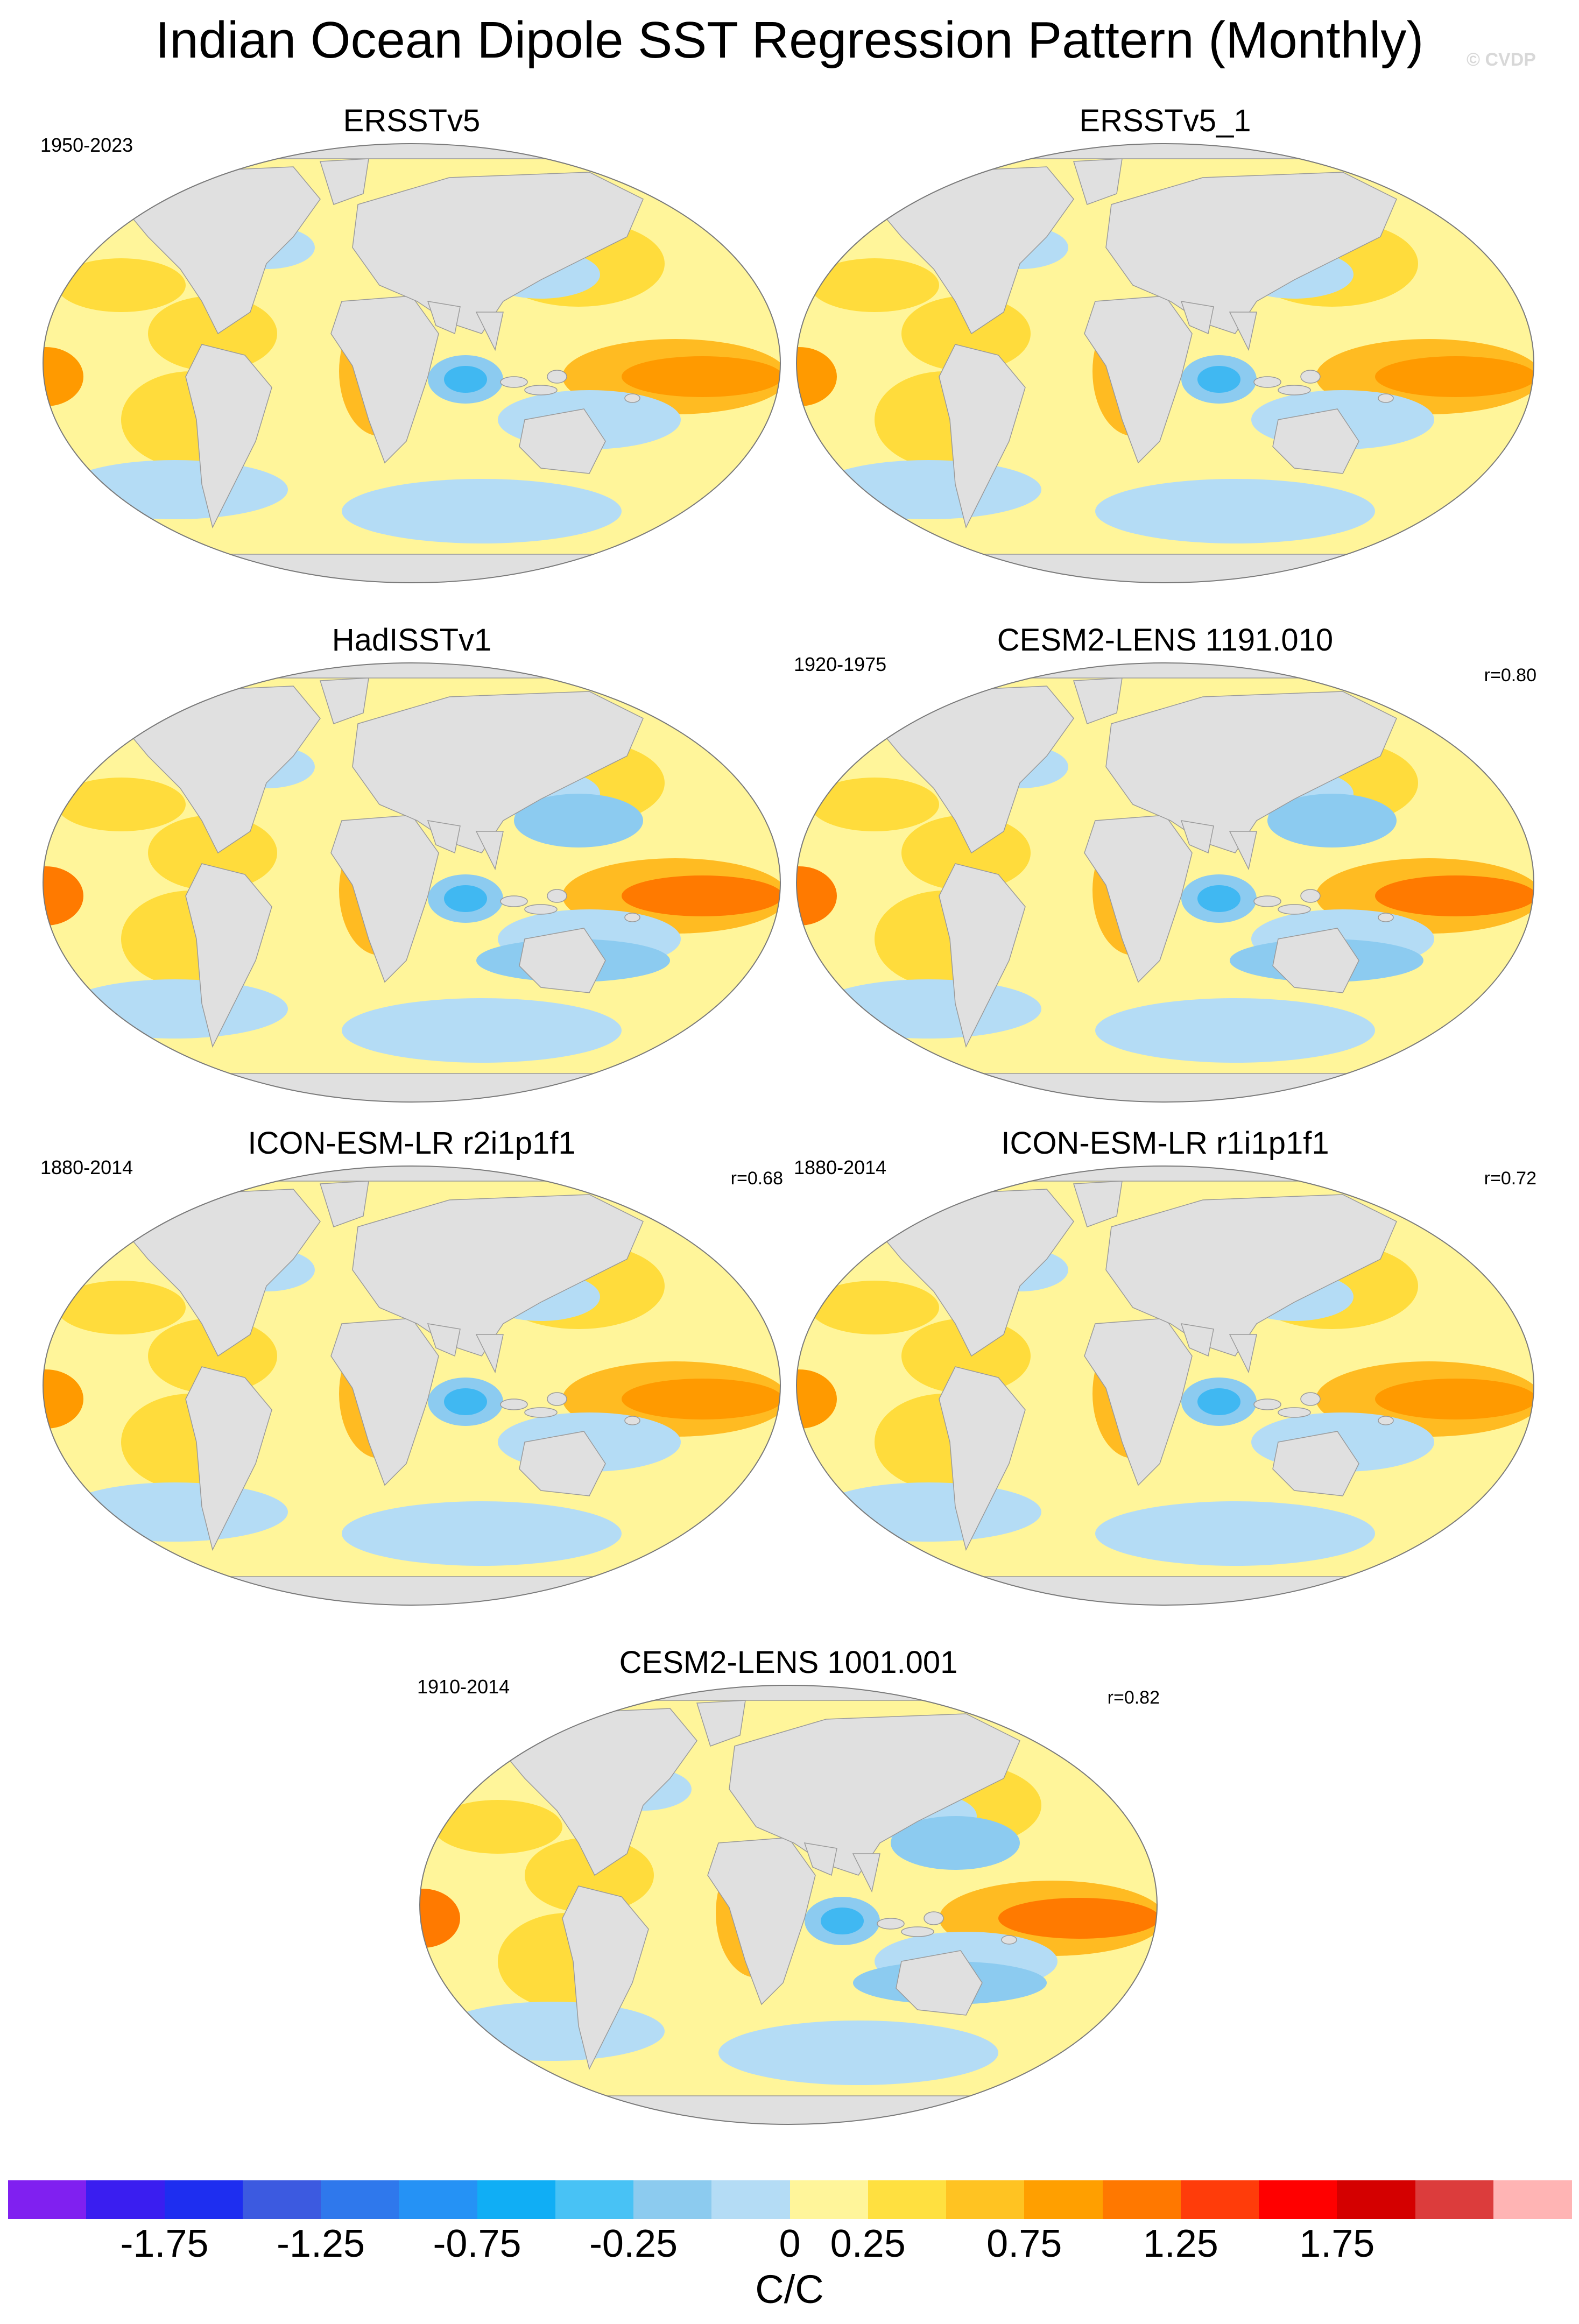 The image size is (1579, 2324). What do you see at coordinates (790, 2243) in the screenshot?
I see `colorbar-tick-label: 0` at bounding box center [790, 2243].